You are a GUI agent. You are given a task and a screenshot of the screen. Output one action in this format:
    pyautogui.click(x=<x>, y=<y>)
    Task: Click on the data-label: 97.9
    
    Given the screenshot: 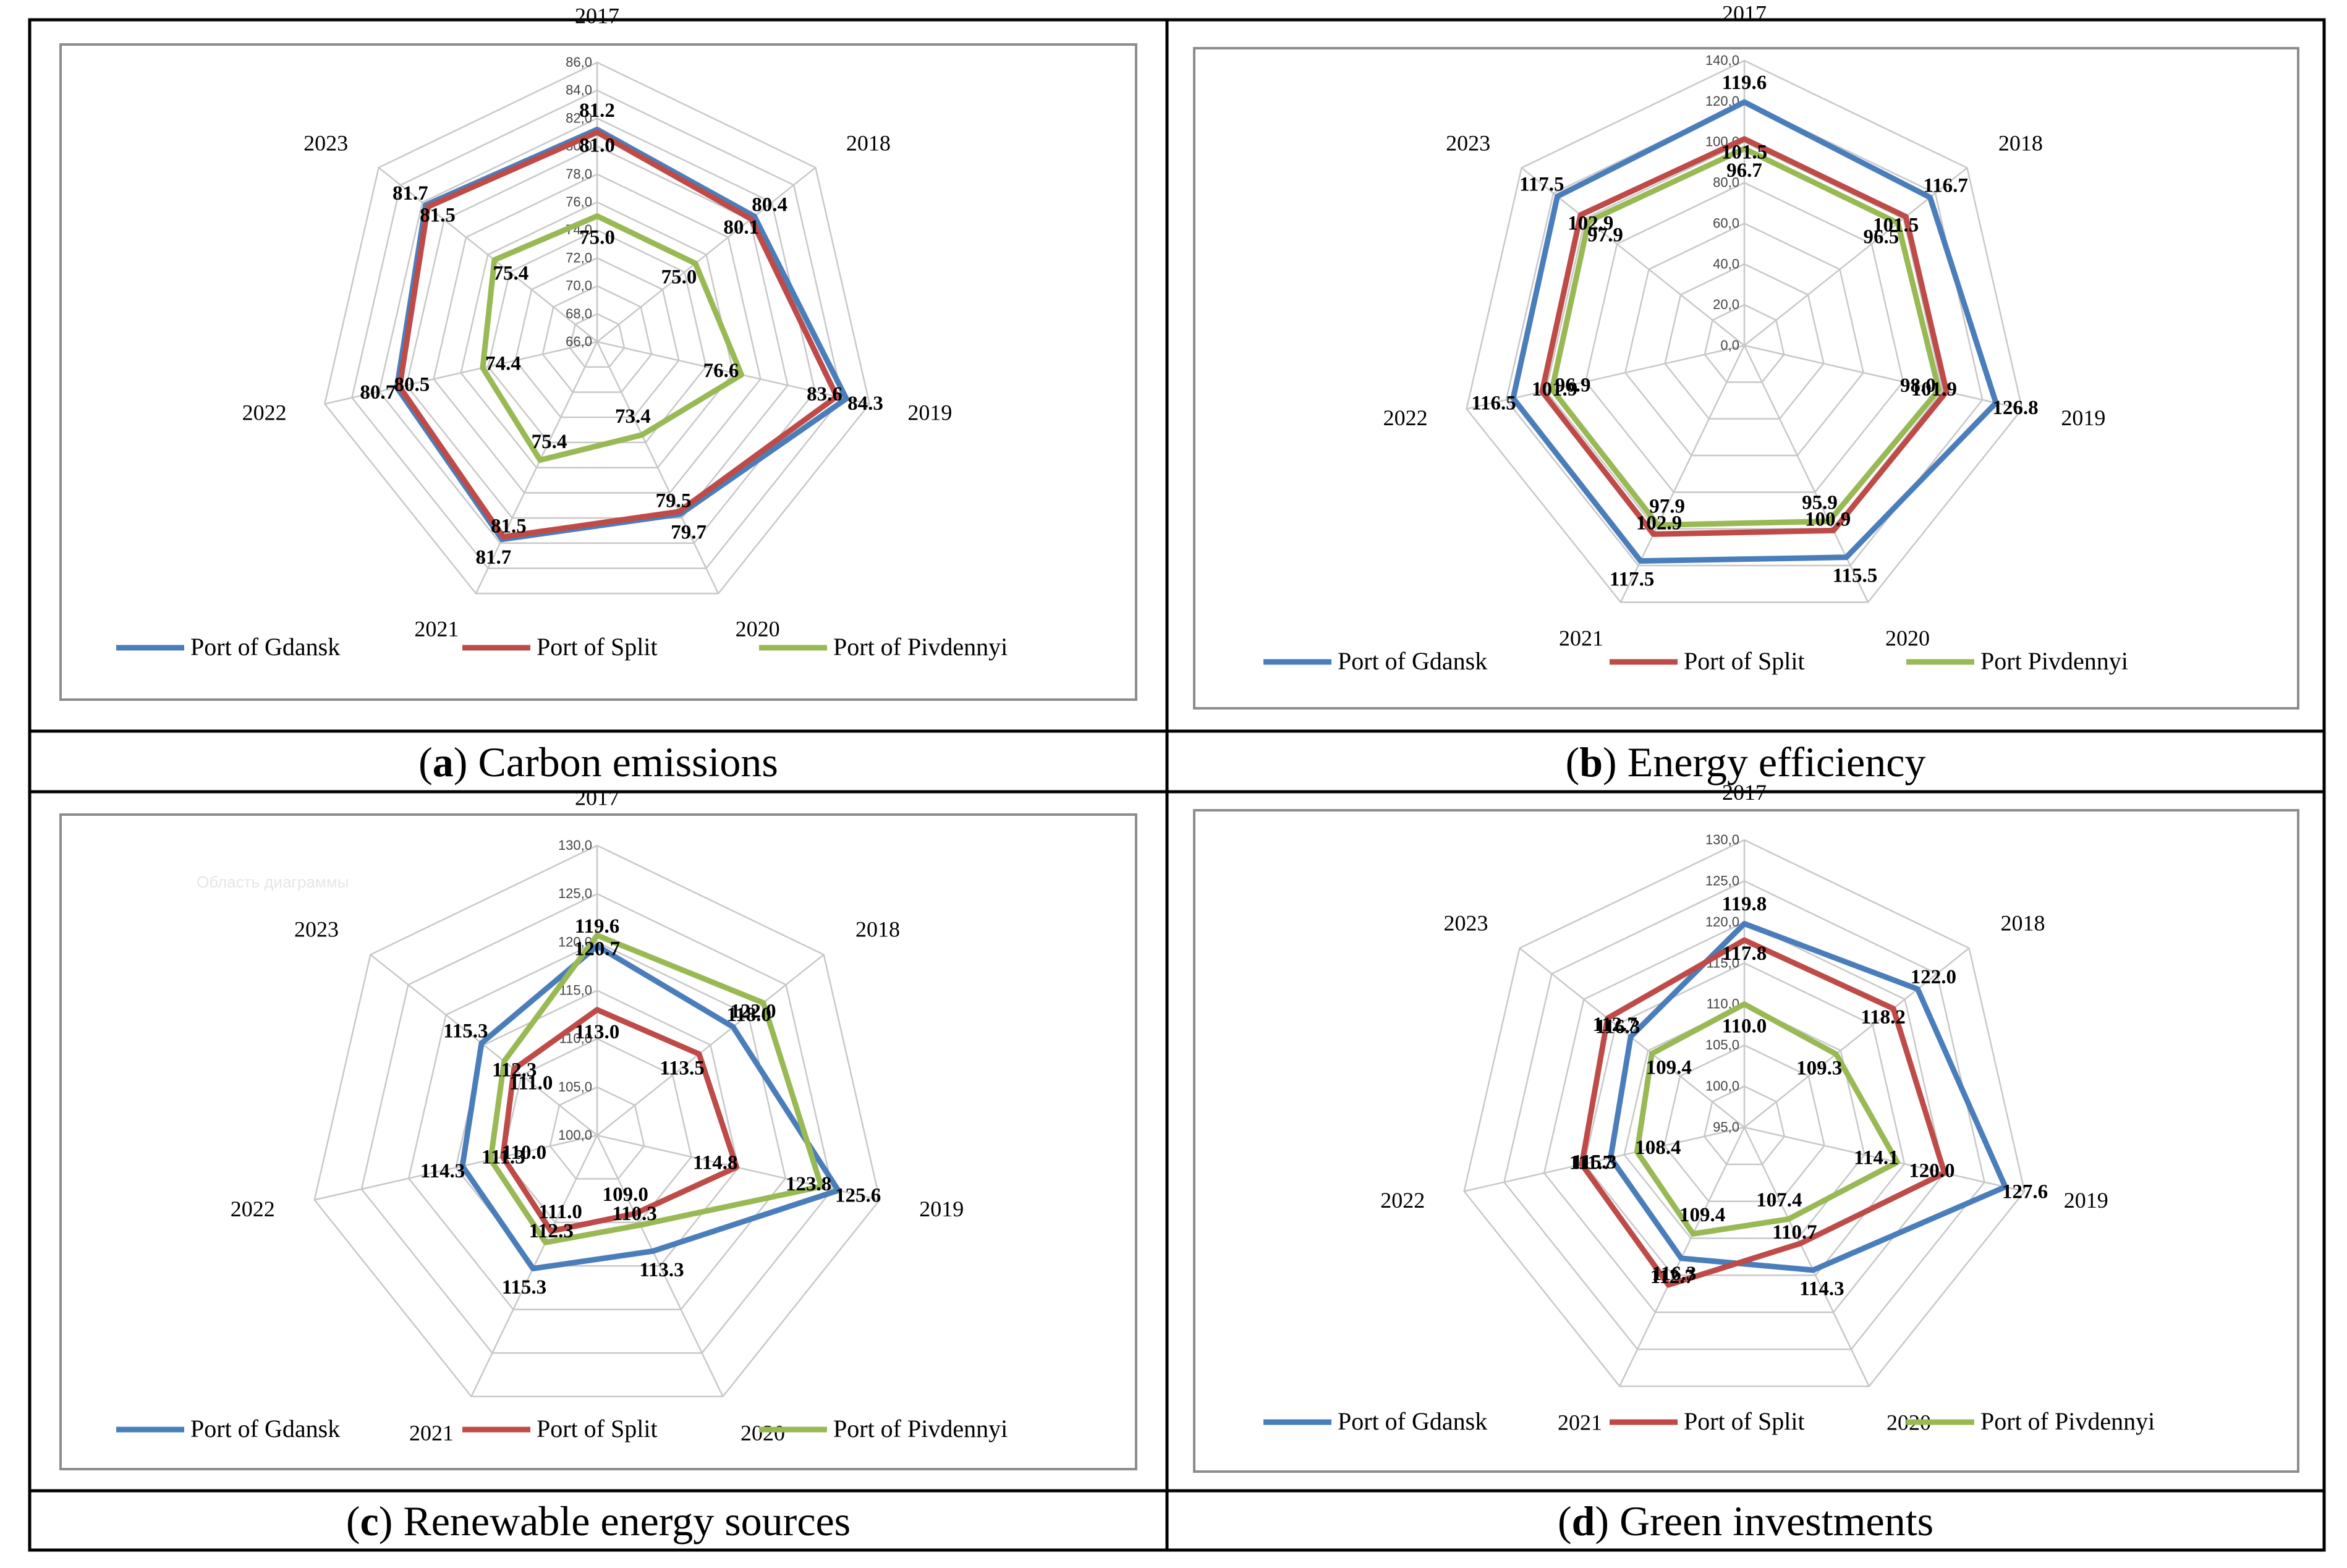 What is the action you would take?
    pyautogui.click(x=1667, y=506)
    